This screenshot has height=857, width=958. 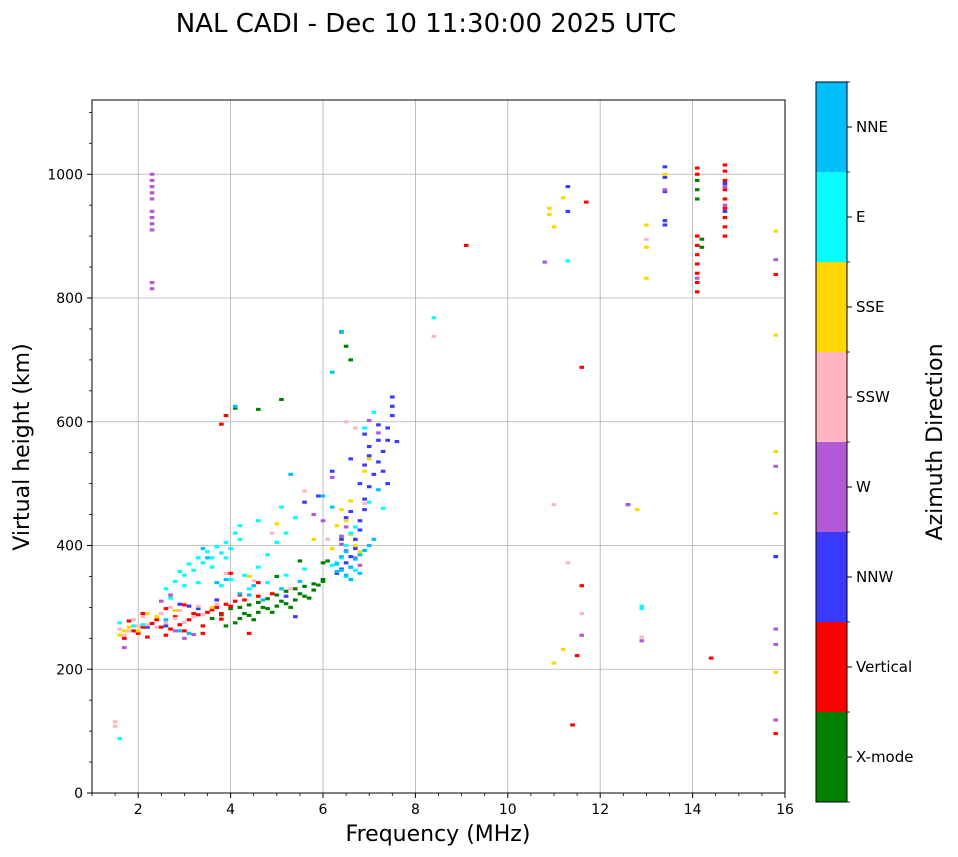 What do you see at coordinates (831, 442) in the screenshot?
I see `colorbar-frame` at bounding box center [831, 442].